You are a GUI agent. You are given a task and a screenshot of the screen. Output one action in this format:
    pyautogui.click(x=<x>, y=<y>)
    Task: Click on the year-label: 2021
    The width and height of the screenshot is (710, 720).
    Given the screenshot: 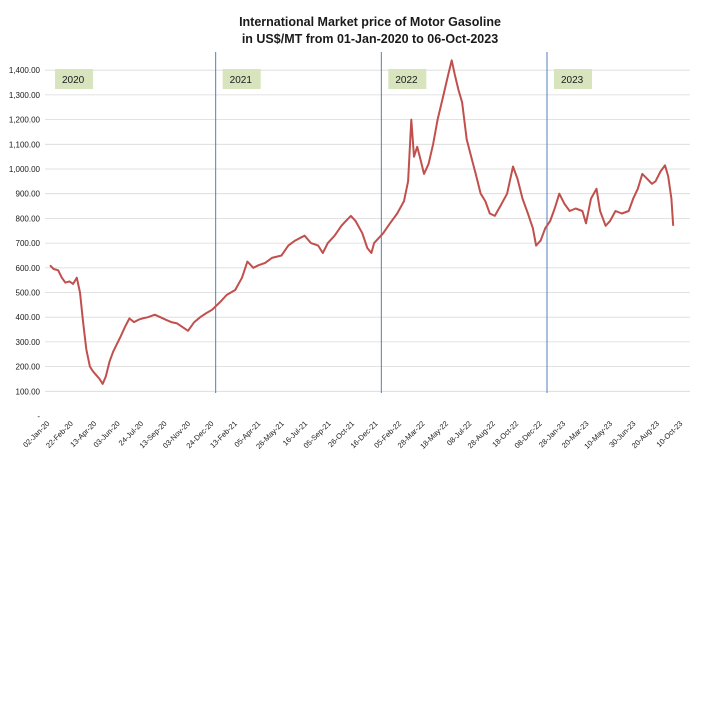 What is the action you would take?
    pyautogui.click(x=241, y=80)
    